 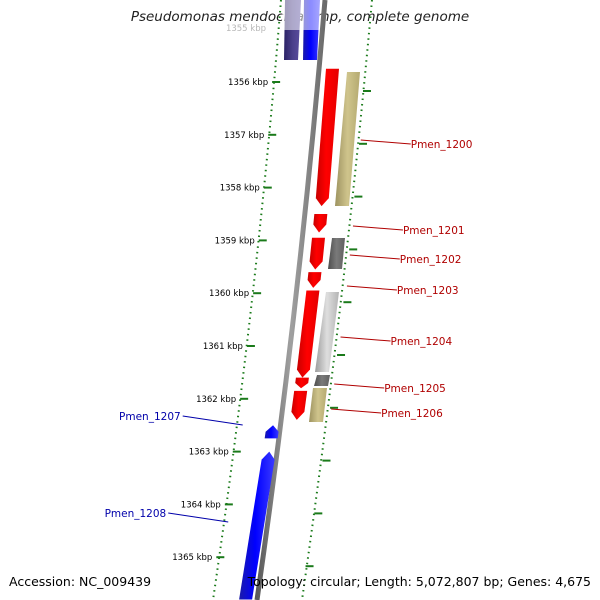 What do you see at coordinates (223, 347) in the screenshot?
I see `tick-label: 1361 kbp` at bounding box center [223, 347].